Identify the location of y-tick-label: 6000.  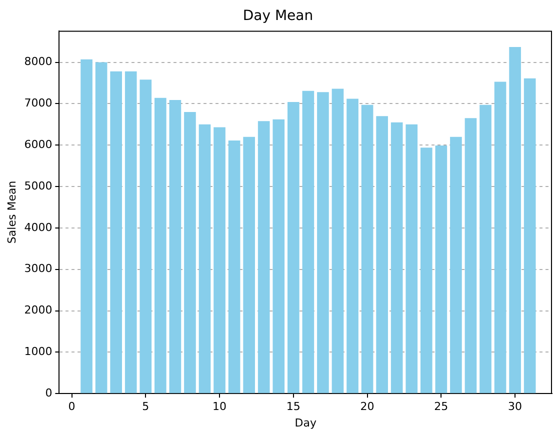
(38, 144).